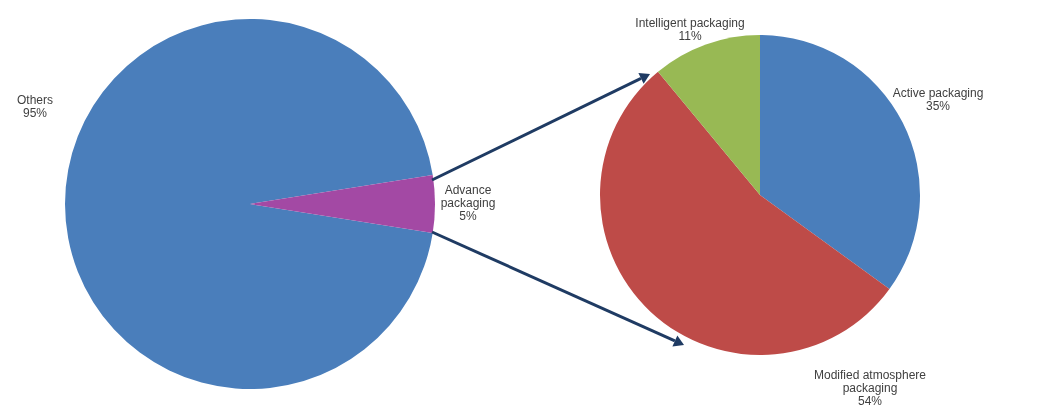 This screenshot has height=408, width=1052. I want to click on slice-label: Advance packaging, so click(468, 197).